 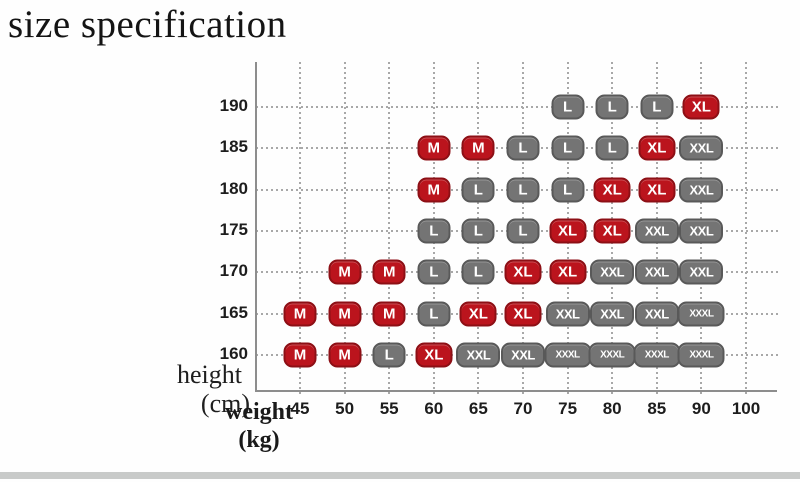 What do you see at coordinates (389, 408) in the screenshot?
I see `x-tick-label: 55` at bounding box center [389, 408].